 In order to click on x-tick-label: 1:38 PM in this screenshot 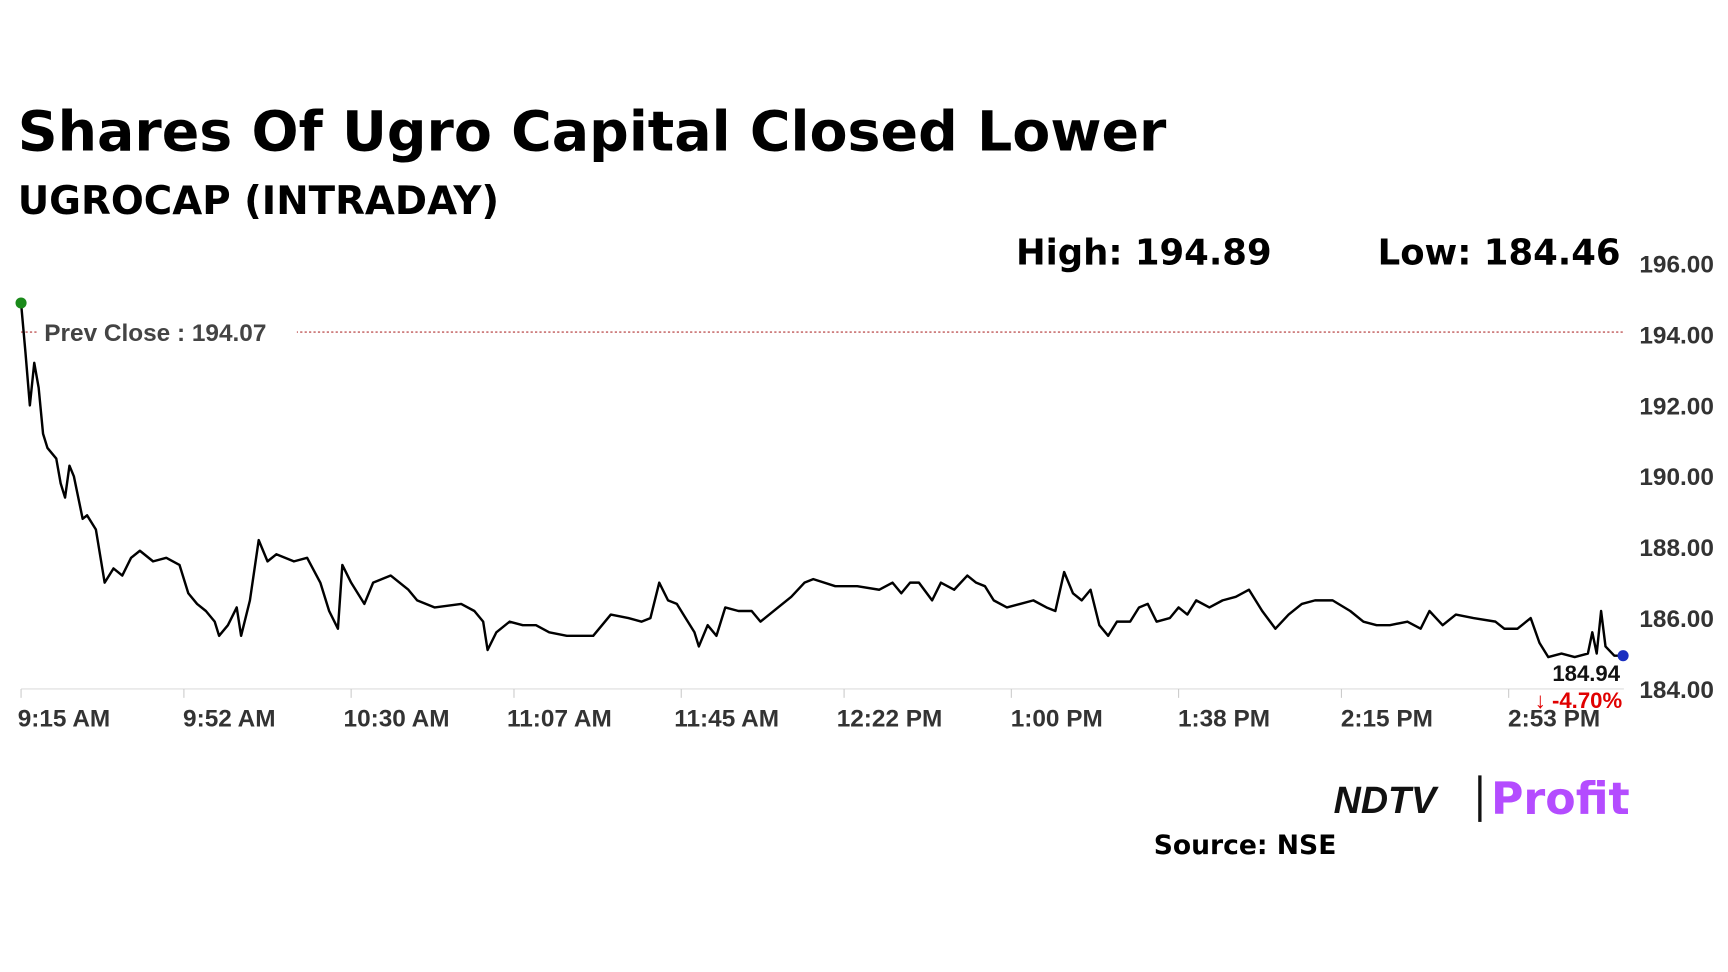, I will do `click(1224, 719)`.